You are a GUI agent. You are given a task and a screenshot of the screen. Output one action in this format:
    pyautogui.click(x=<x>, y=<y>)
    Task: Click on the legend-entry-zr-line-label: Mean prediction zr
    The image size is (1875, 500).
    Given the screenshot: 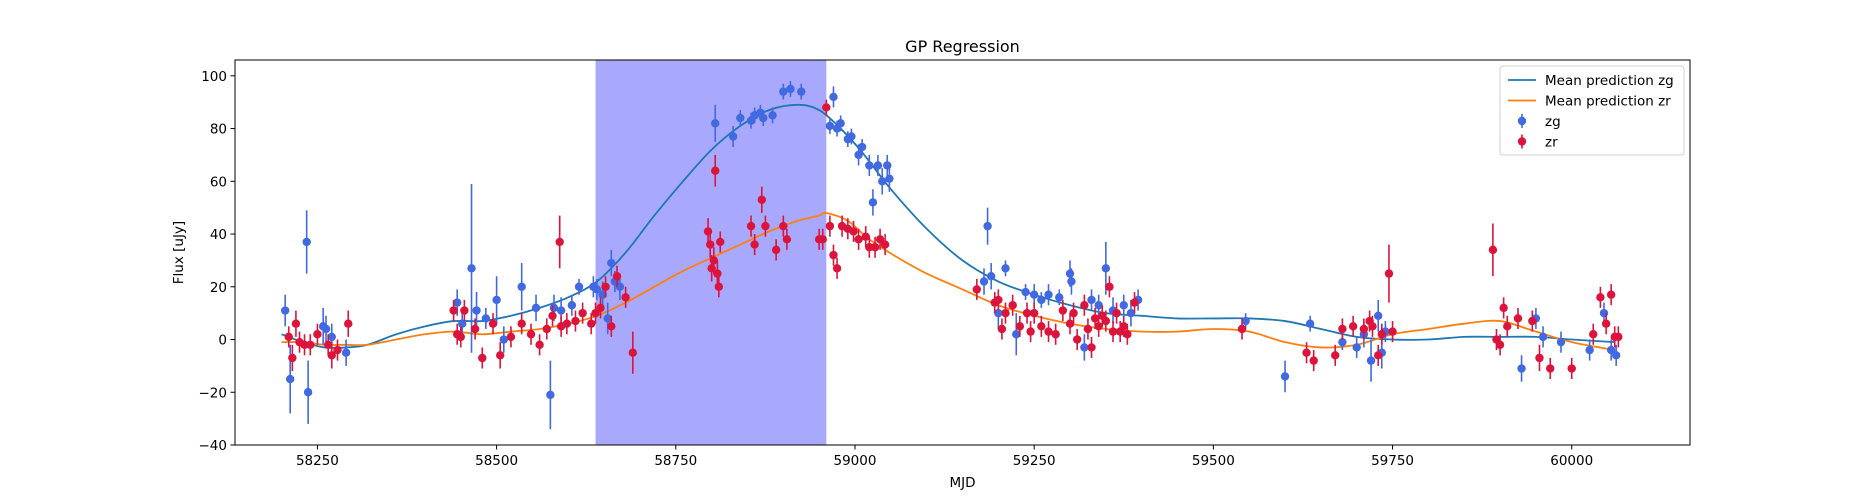 What is the action you would take?
    pyautogui.click(x=1608, y=102)
    